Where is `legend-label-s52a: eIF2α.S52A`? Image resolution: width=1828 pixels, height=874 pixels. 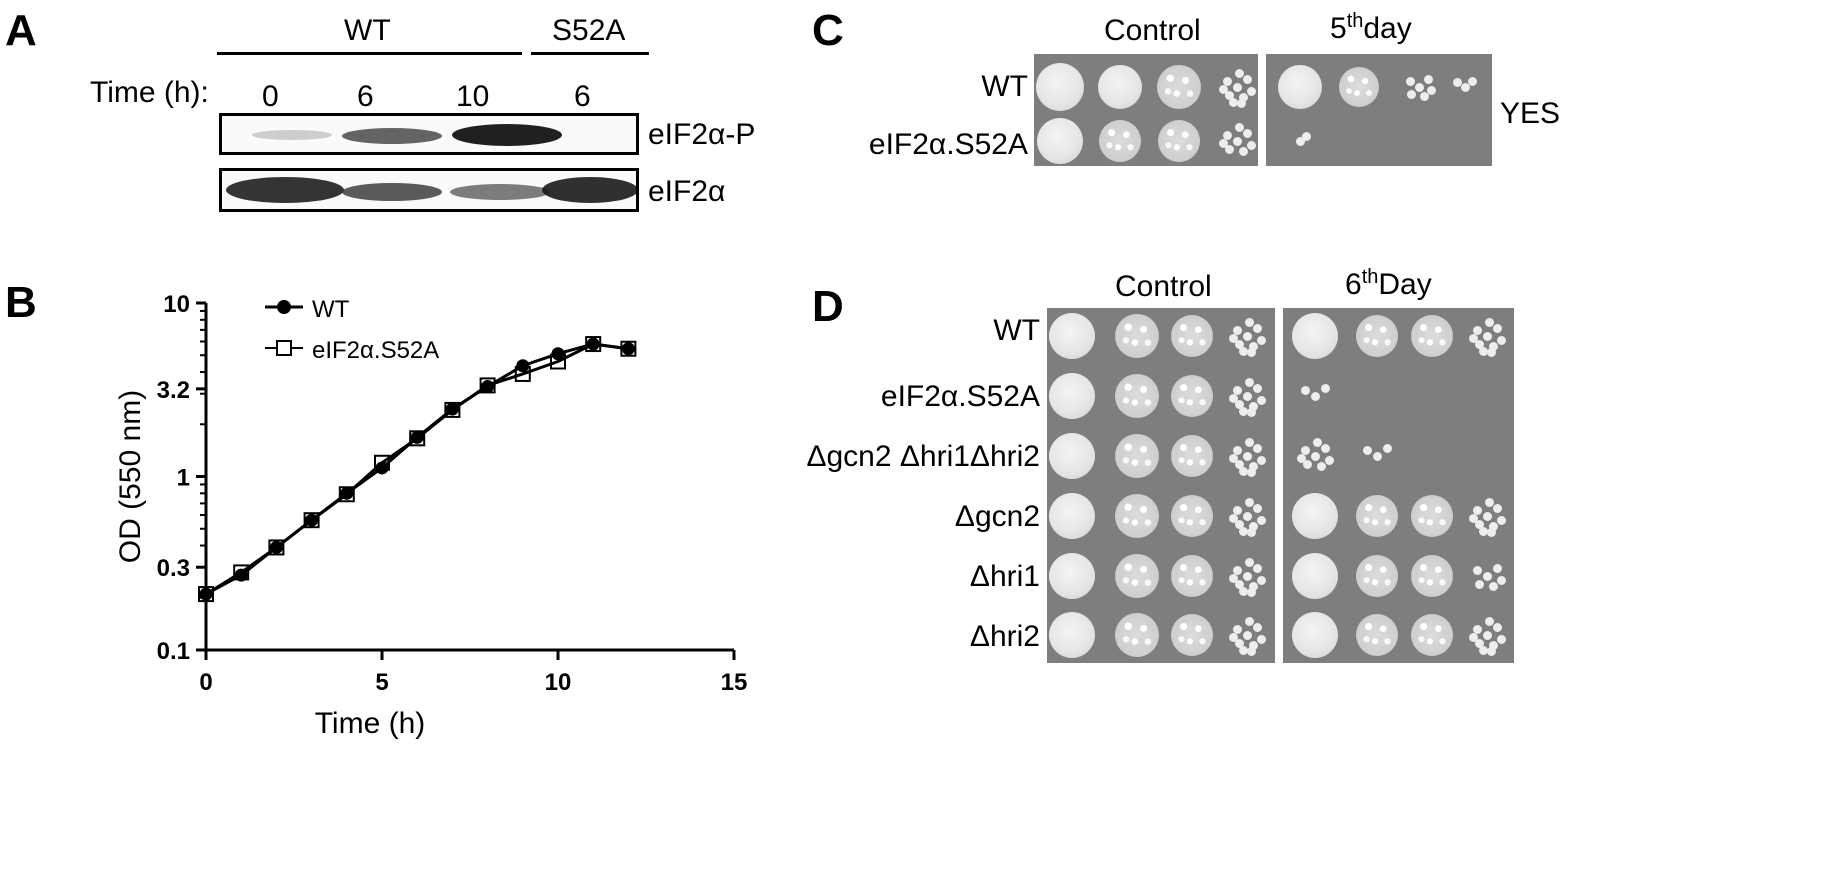
legend-label-s52a: eIF2α.S52A is located at coordinates (375, 350).